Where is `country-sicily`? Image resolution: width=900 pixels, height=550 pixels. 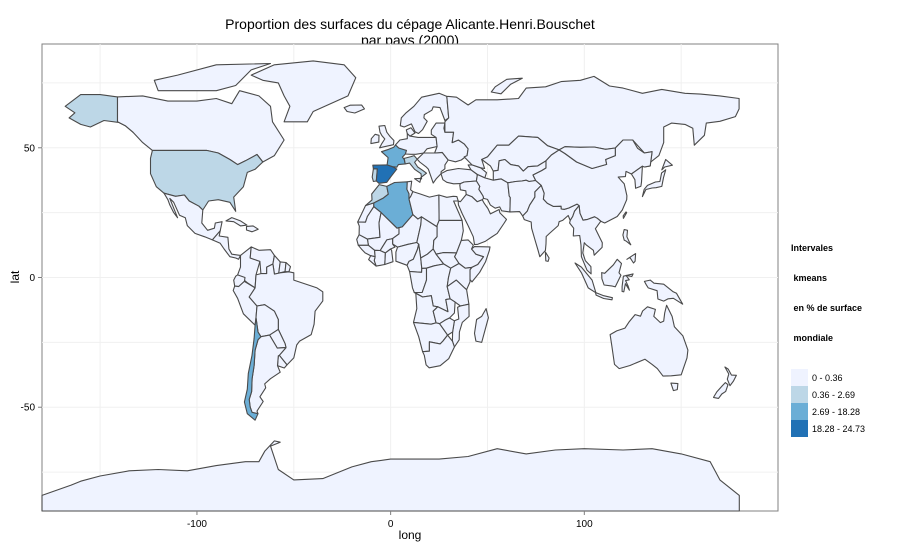 country-sicily is located at coordinates (418, 180).